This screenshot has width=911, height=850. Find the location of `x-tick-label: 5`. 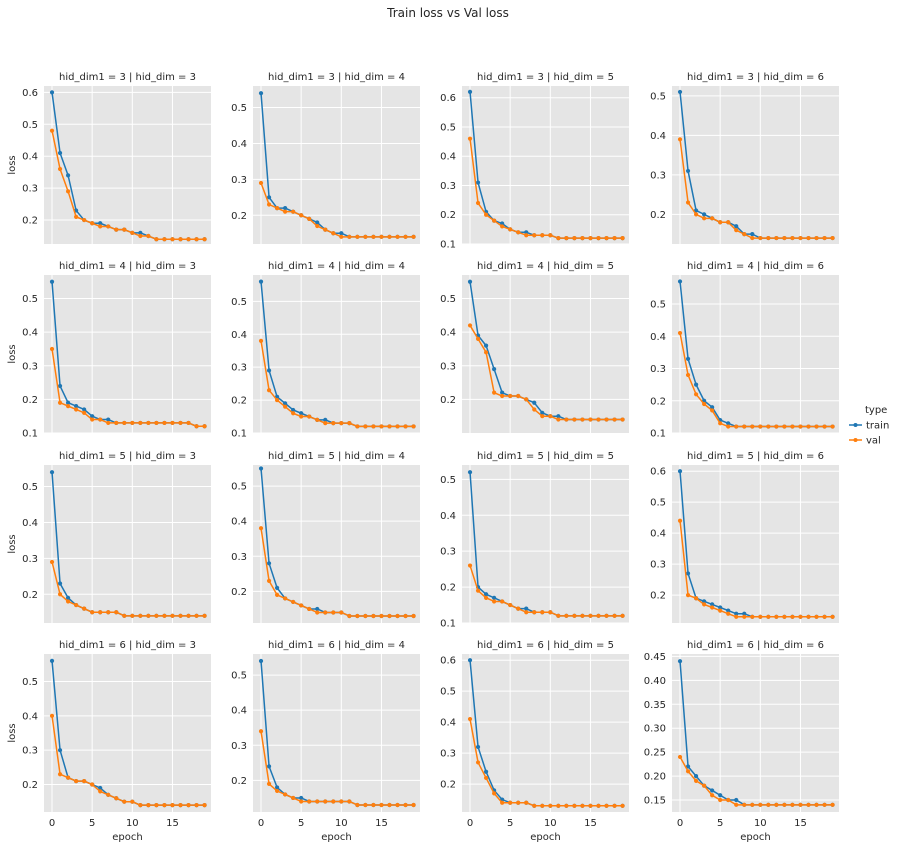

x-tick-label: 5 is located at coordinates (510, 823).